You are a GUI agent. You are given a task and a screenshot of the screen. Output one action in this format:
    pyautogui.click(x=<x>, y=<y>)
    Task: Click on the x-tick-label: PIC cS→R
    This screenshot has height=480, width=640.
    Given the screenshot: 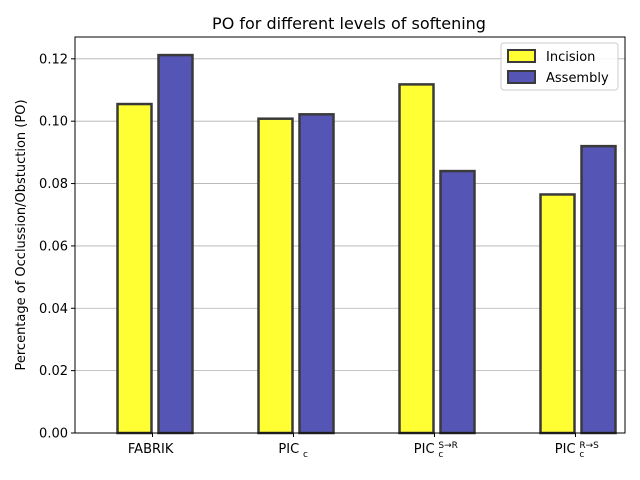 What is the action you would take?
    pyautogui.click(x=436, y=450)
    